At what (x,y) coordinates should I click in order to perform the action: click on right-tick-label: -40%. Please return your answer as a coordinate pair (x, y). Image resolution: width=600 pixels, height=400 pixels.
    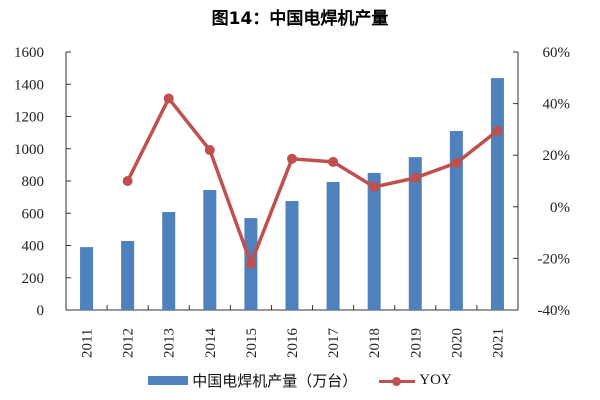
    Looking at the image, I should click on (554, 311).